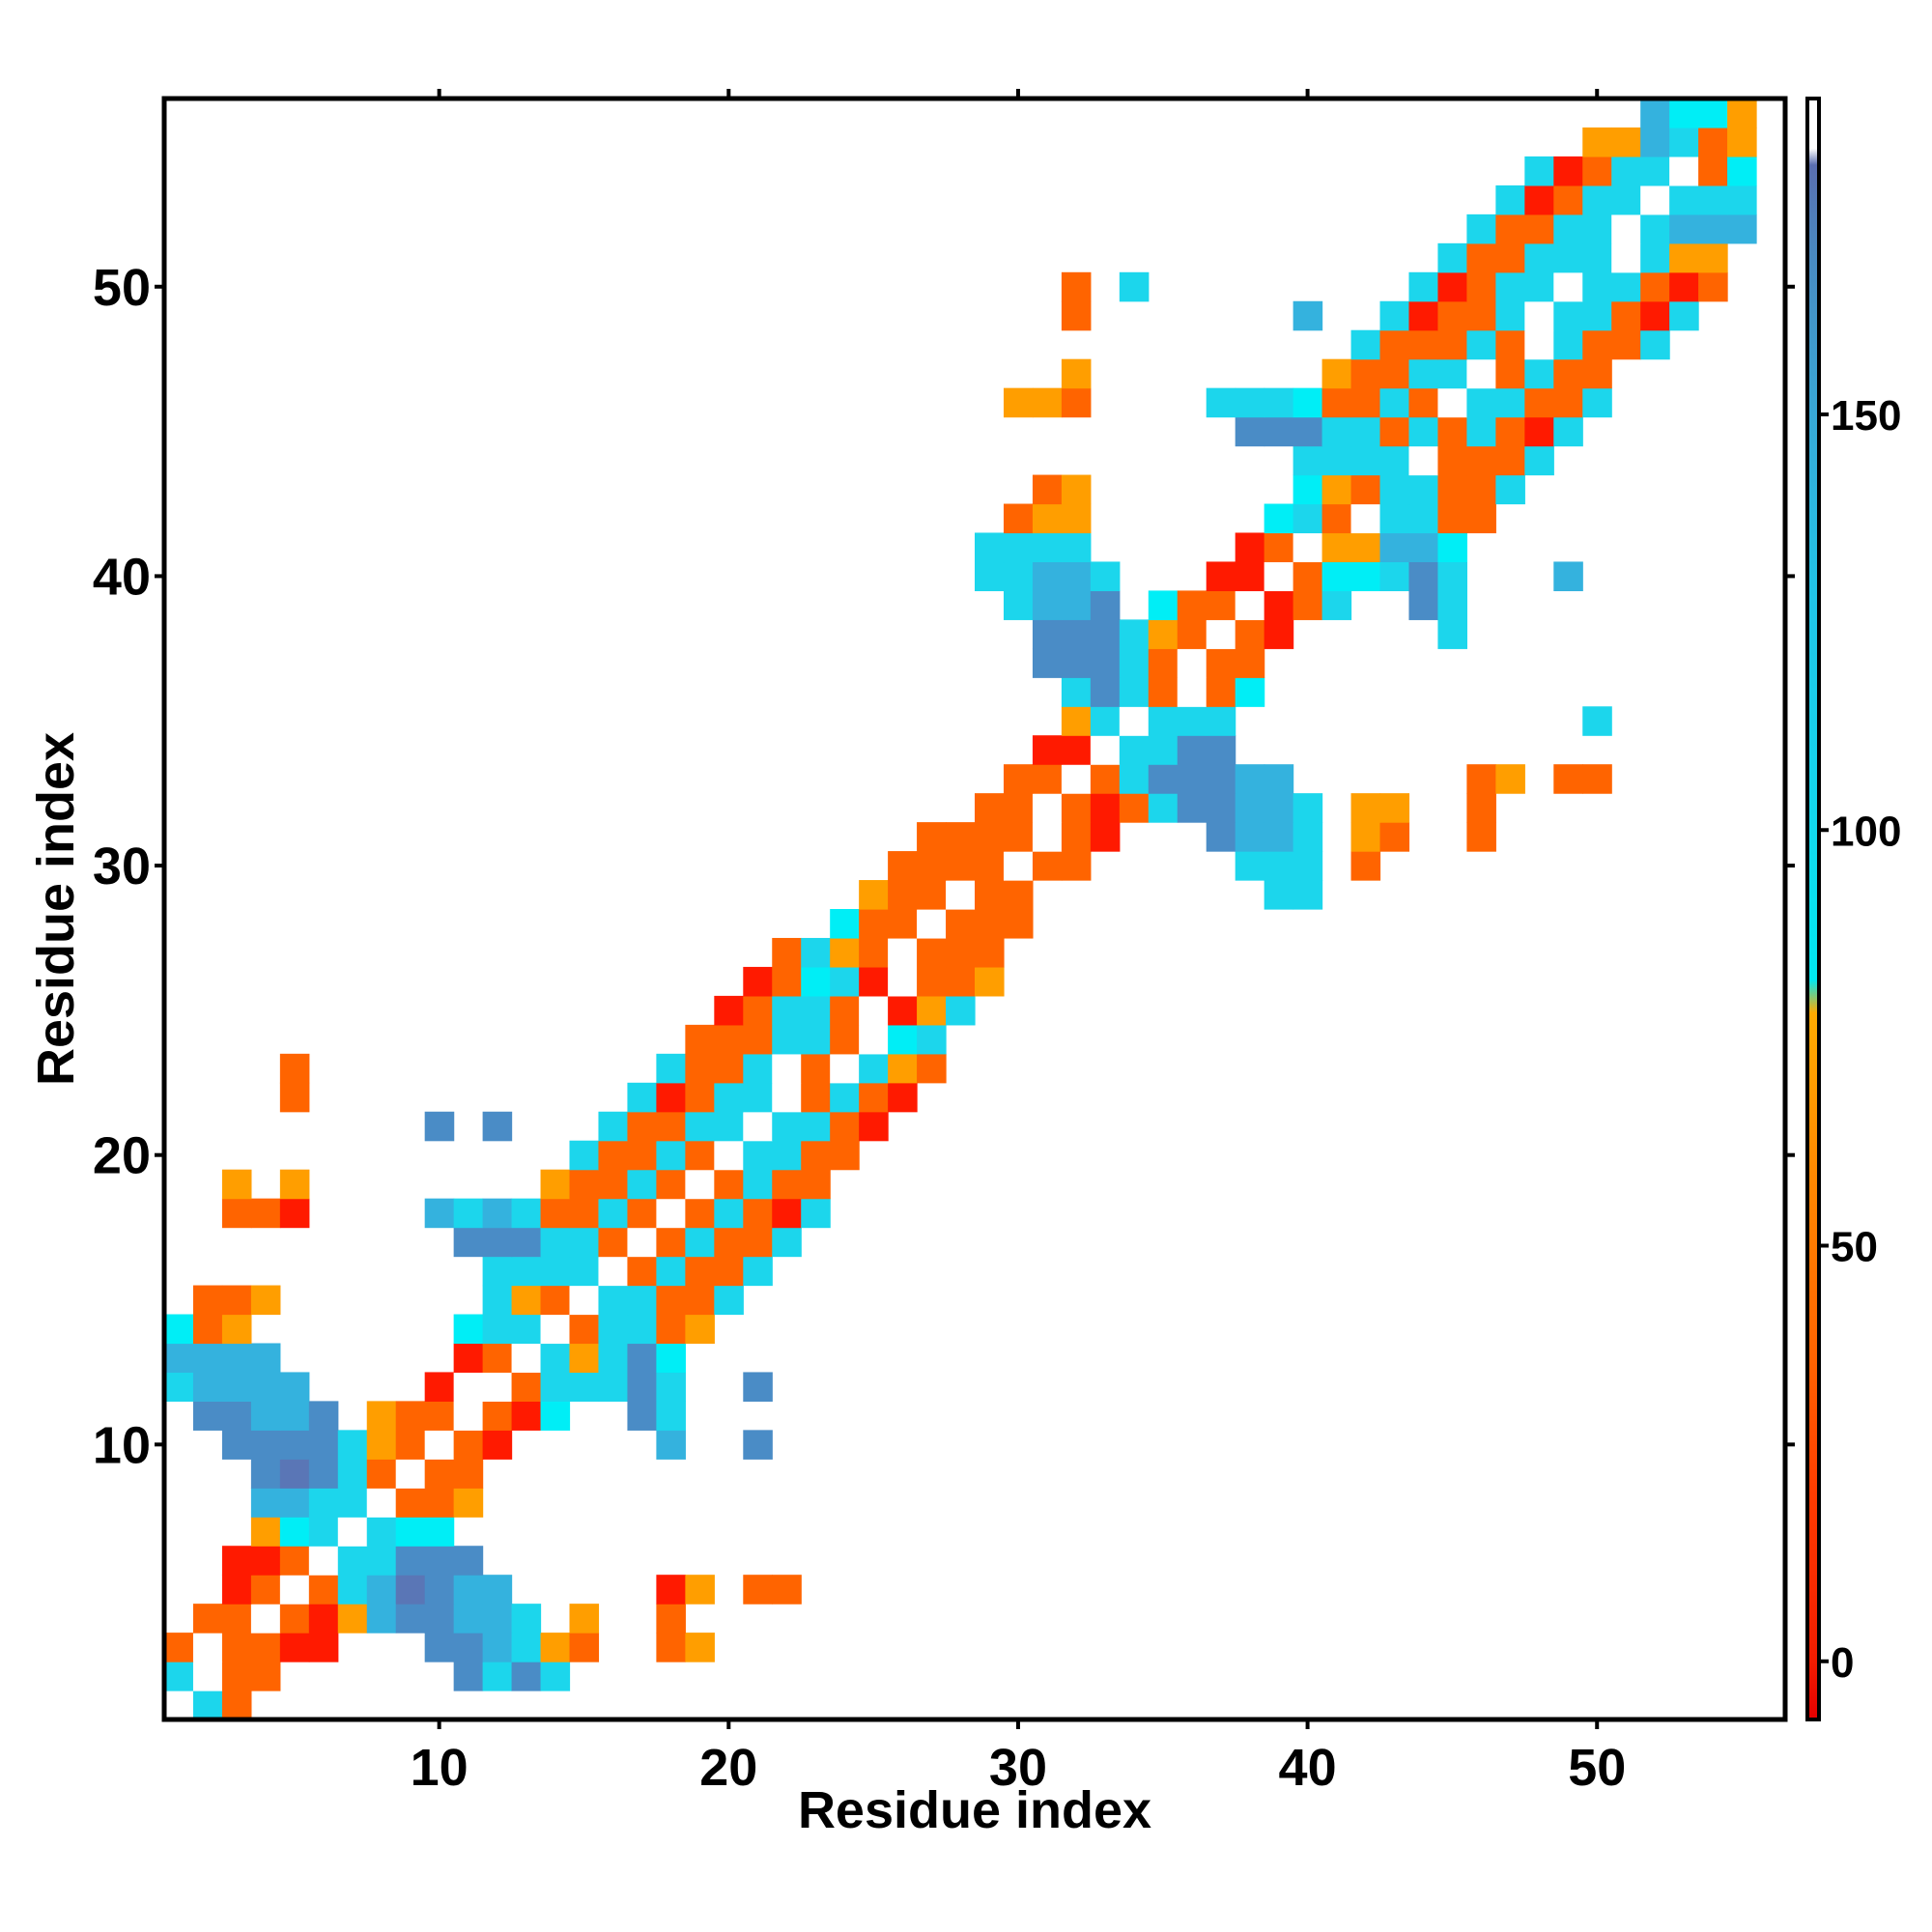  Describe the element at coordinates (122, 1445) in the screenshot. I see `y-tick-label: 10` at that location.